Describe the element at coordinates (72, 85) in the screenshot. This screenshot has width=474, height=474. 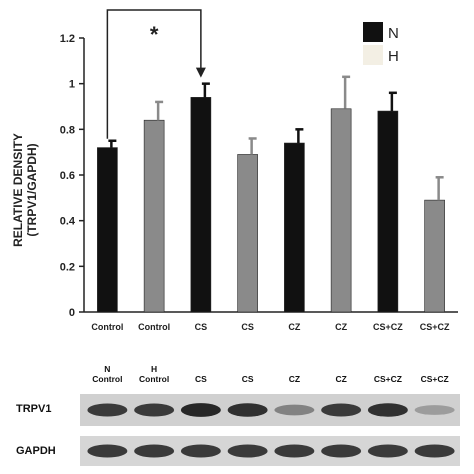
I see `y-tick-label: 1` at that location.